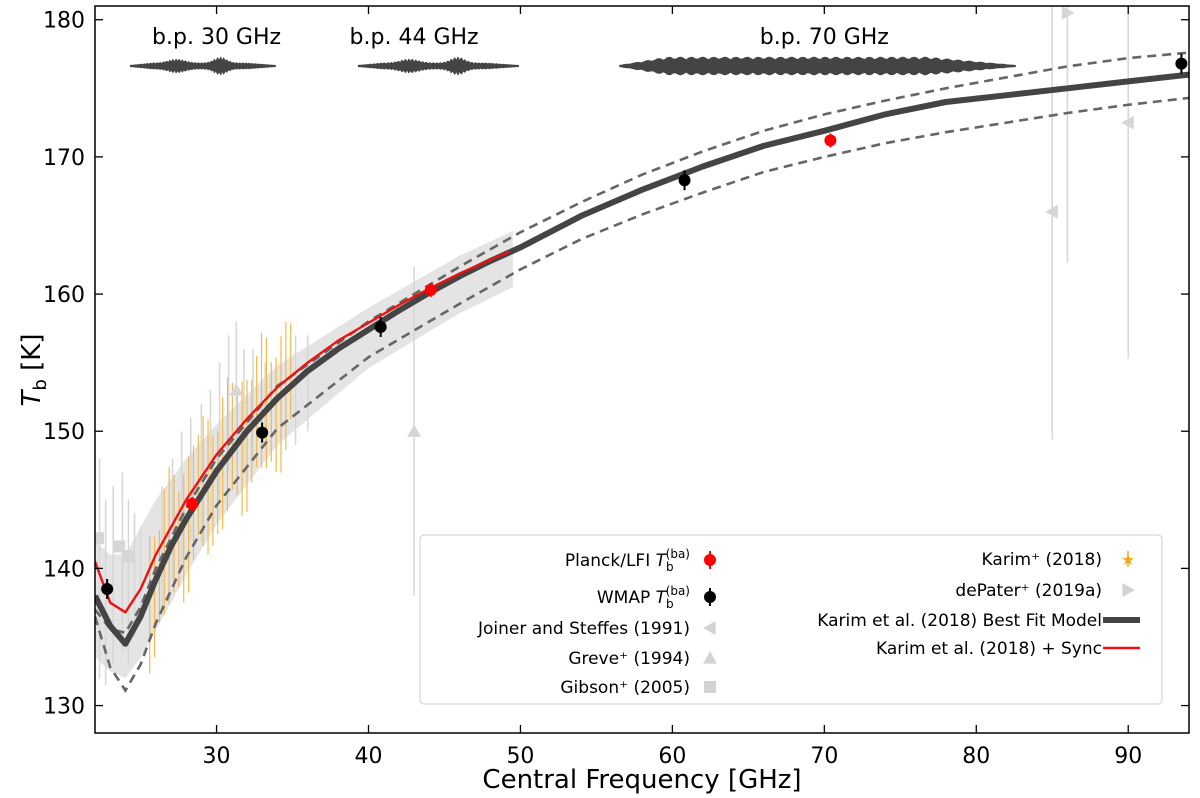 The width and height of the screenshot is (1200, 798). What do you see at coordinates (520, 756) in the screenshot?
I see `x-tick-label: 50` at bounding box center [520, 756].